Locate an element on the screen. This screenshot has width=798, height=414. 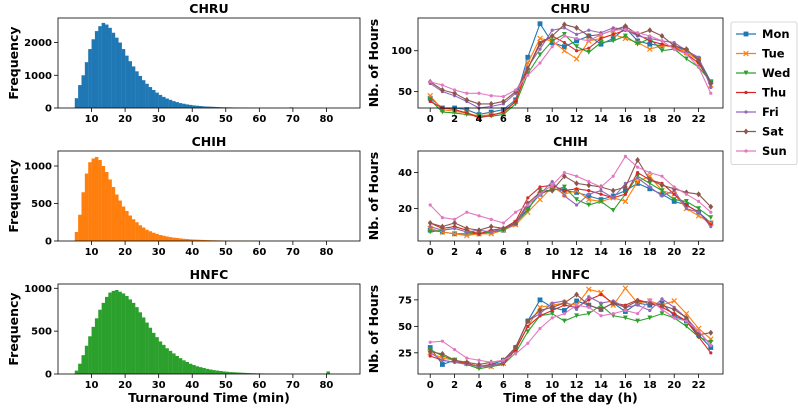
series-sun is located at coordinates (571, 63).